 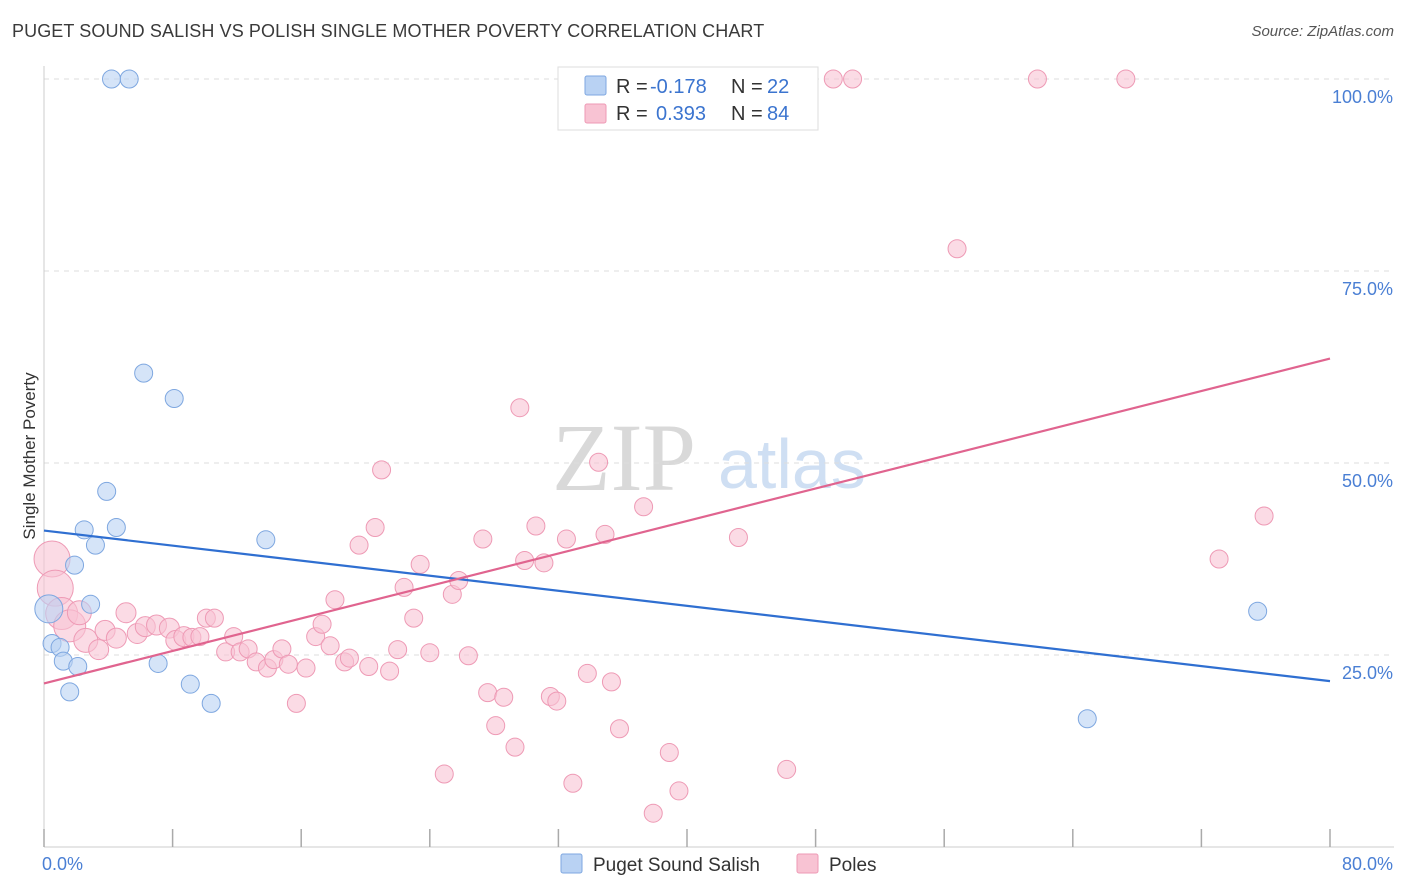 I want to click on x-tick-label: 80.0%, so click(x=1367, y=864).